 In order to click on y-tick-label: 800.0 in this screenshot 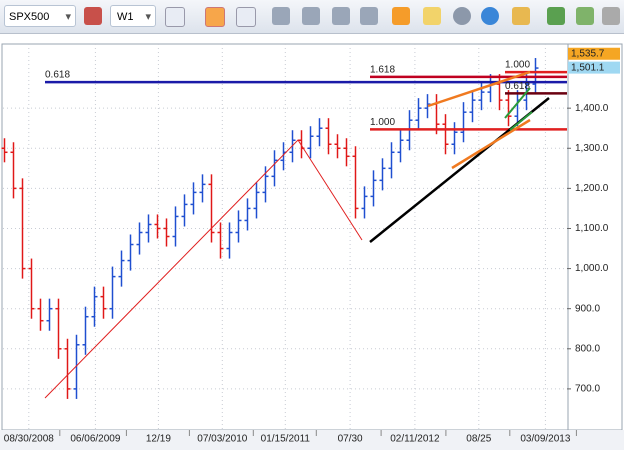, I will do `click(587, 348)`.